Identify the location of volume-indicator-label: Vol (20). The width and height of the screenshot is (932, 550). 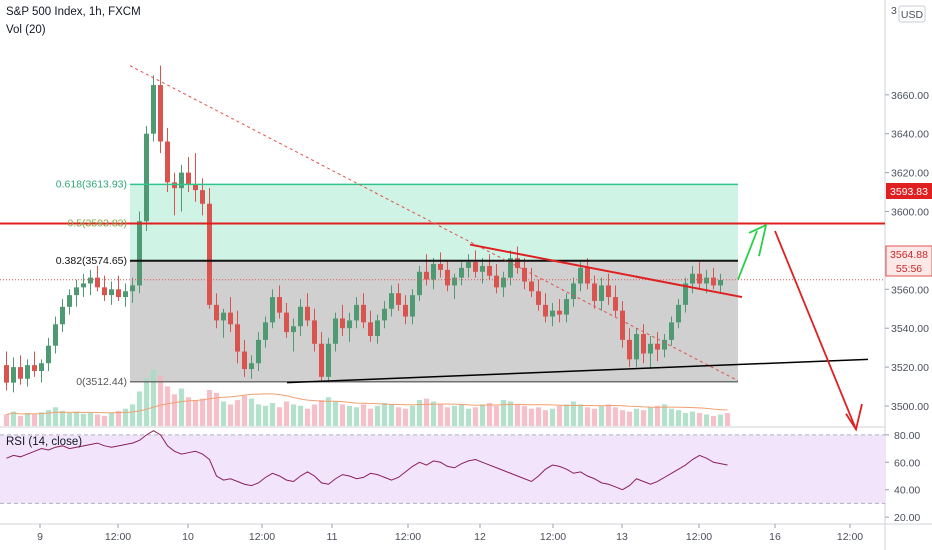
(26, 30).